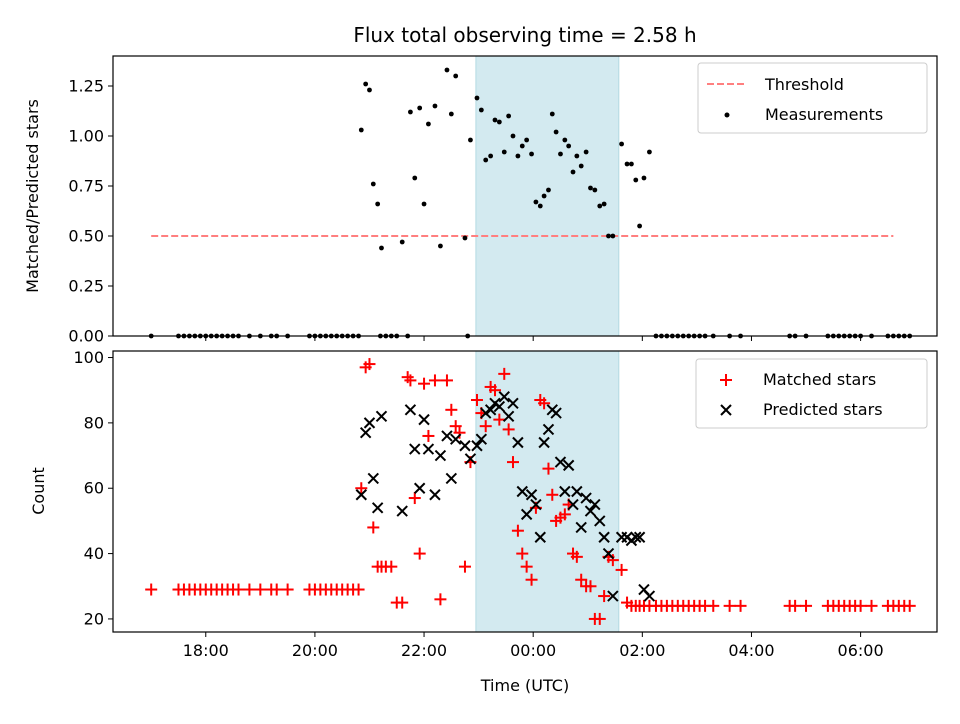  Describe the element at coordinates (533, 338) in the screenshot. I see `top-x-axis` at that location.